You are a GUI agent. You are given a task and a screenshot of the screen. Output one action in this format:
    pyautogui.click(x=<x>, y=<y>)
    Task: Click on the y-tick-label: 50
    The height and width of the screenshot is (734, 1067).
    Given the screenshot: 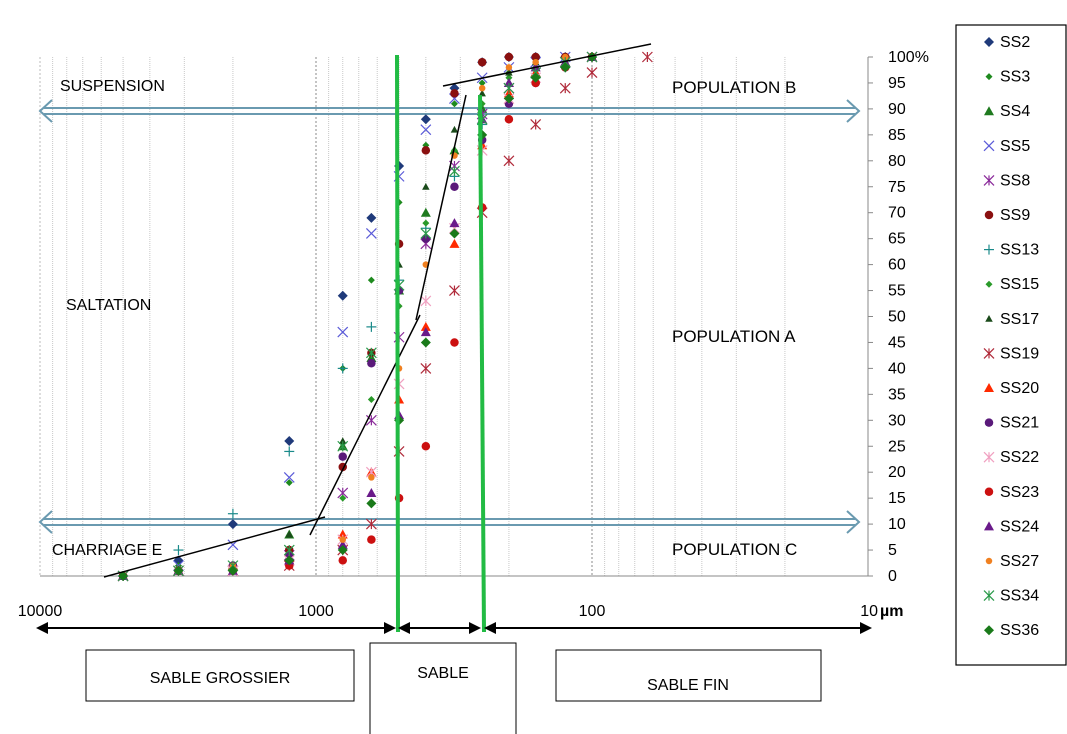 What is the action you would take?
    pyautogui.click(x=897, y=317)
    